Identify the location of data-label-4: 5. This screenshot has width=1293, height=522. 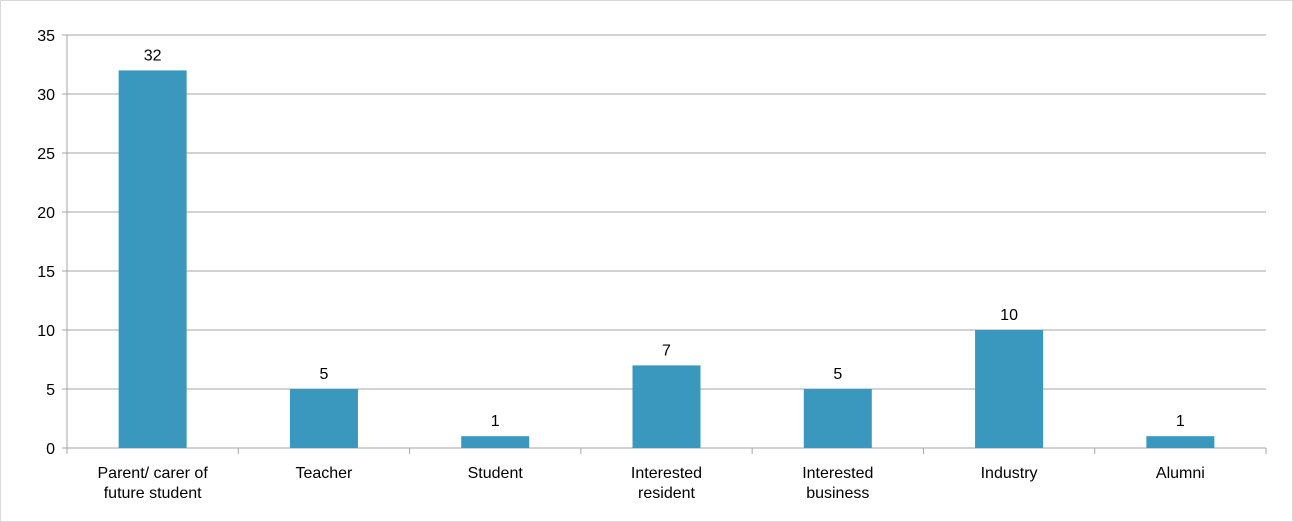
(837, 374).